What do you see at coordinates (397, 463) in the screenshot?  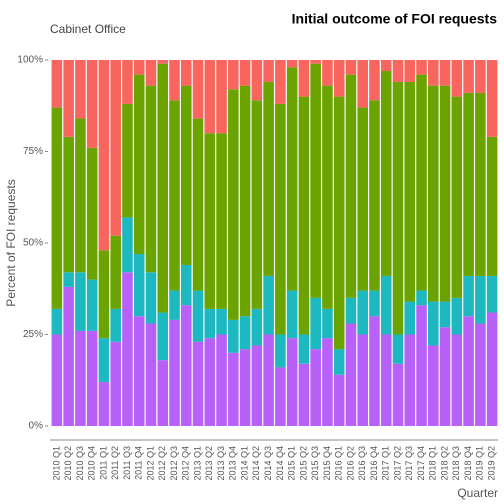 I see `x-tick-label: 2017 Q2` at bounding box center [397, 463].